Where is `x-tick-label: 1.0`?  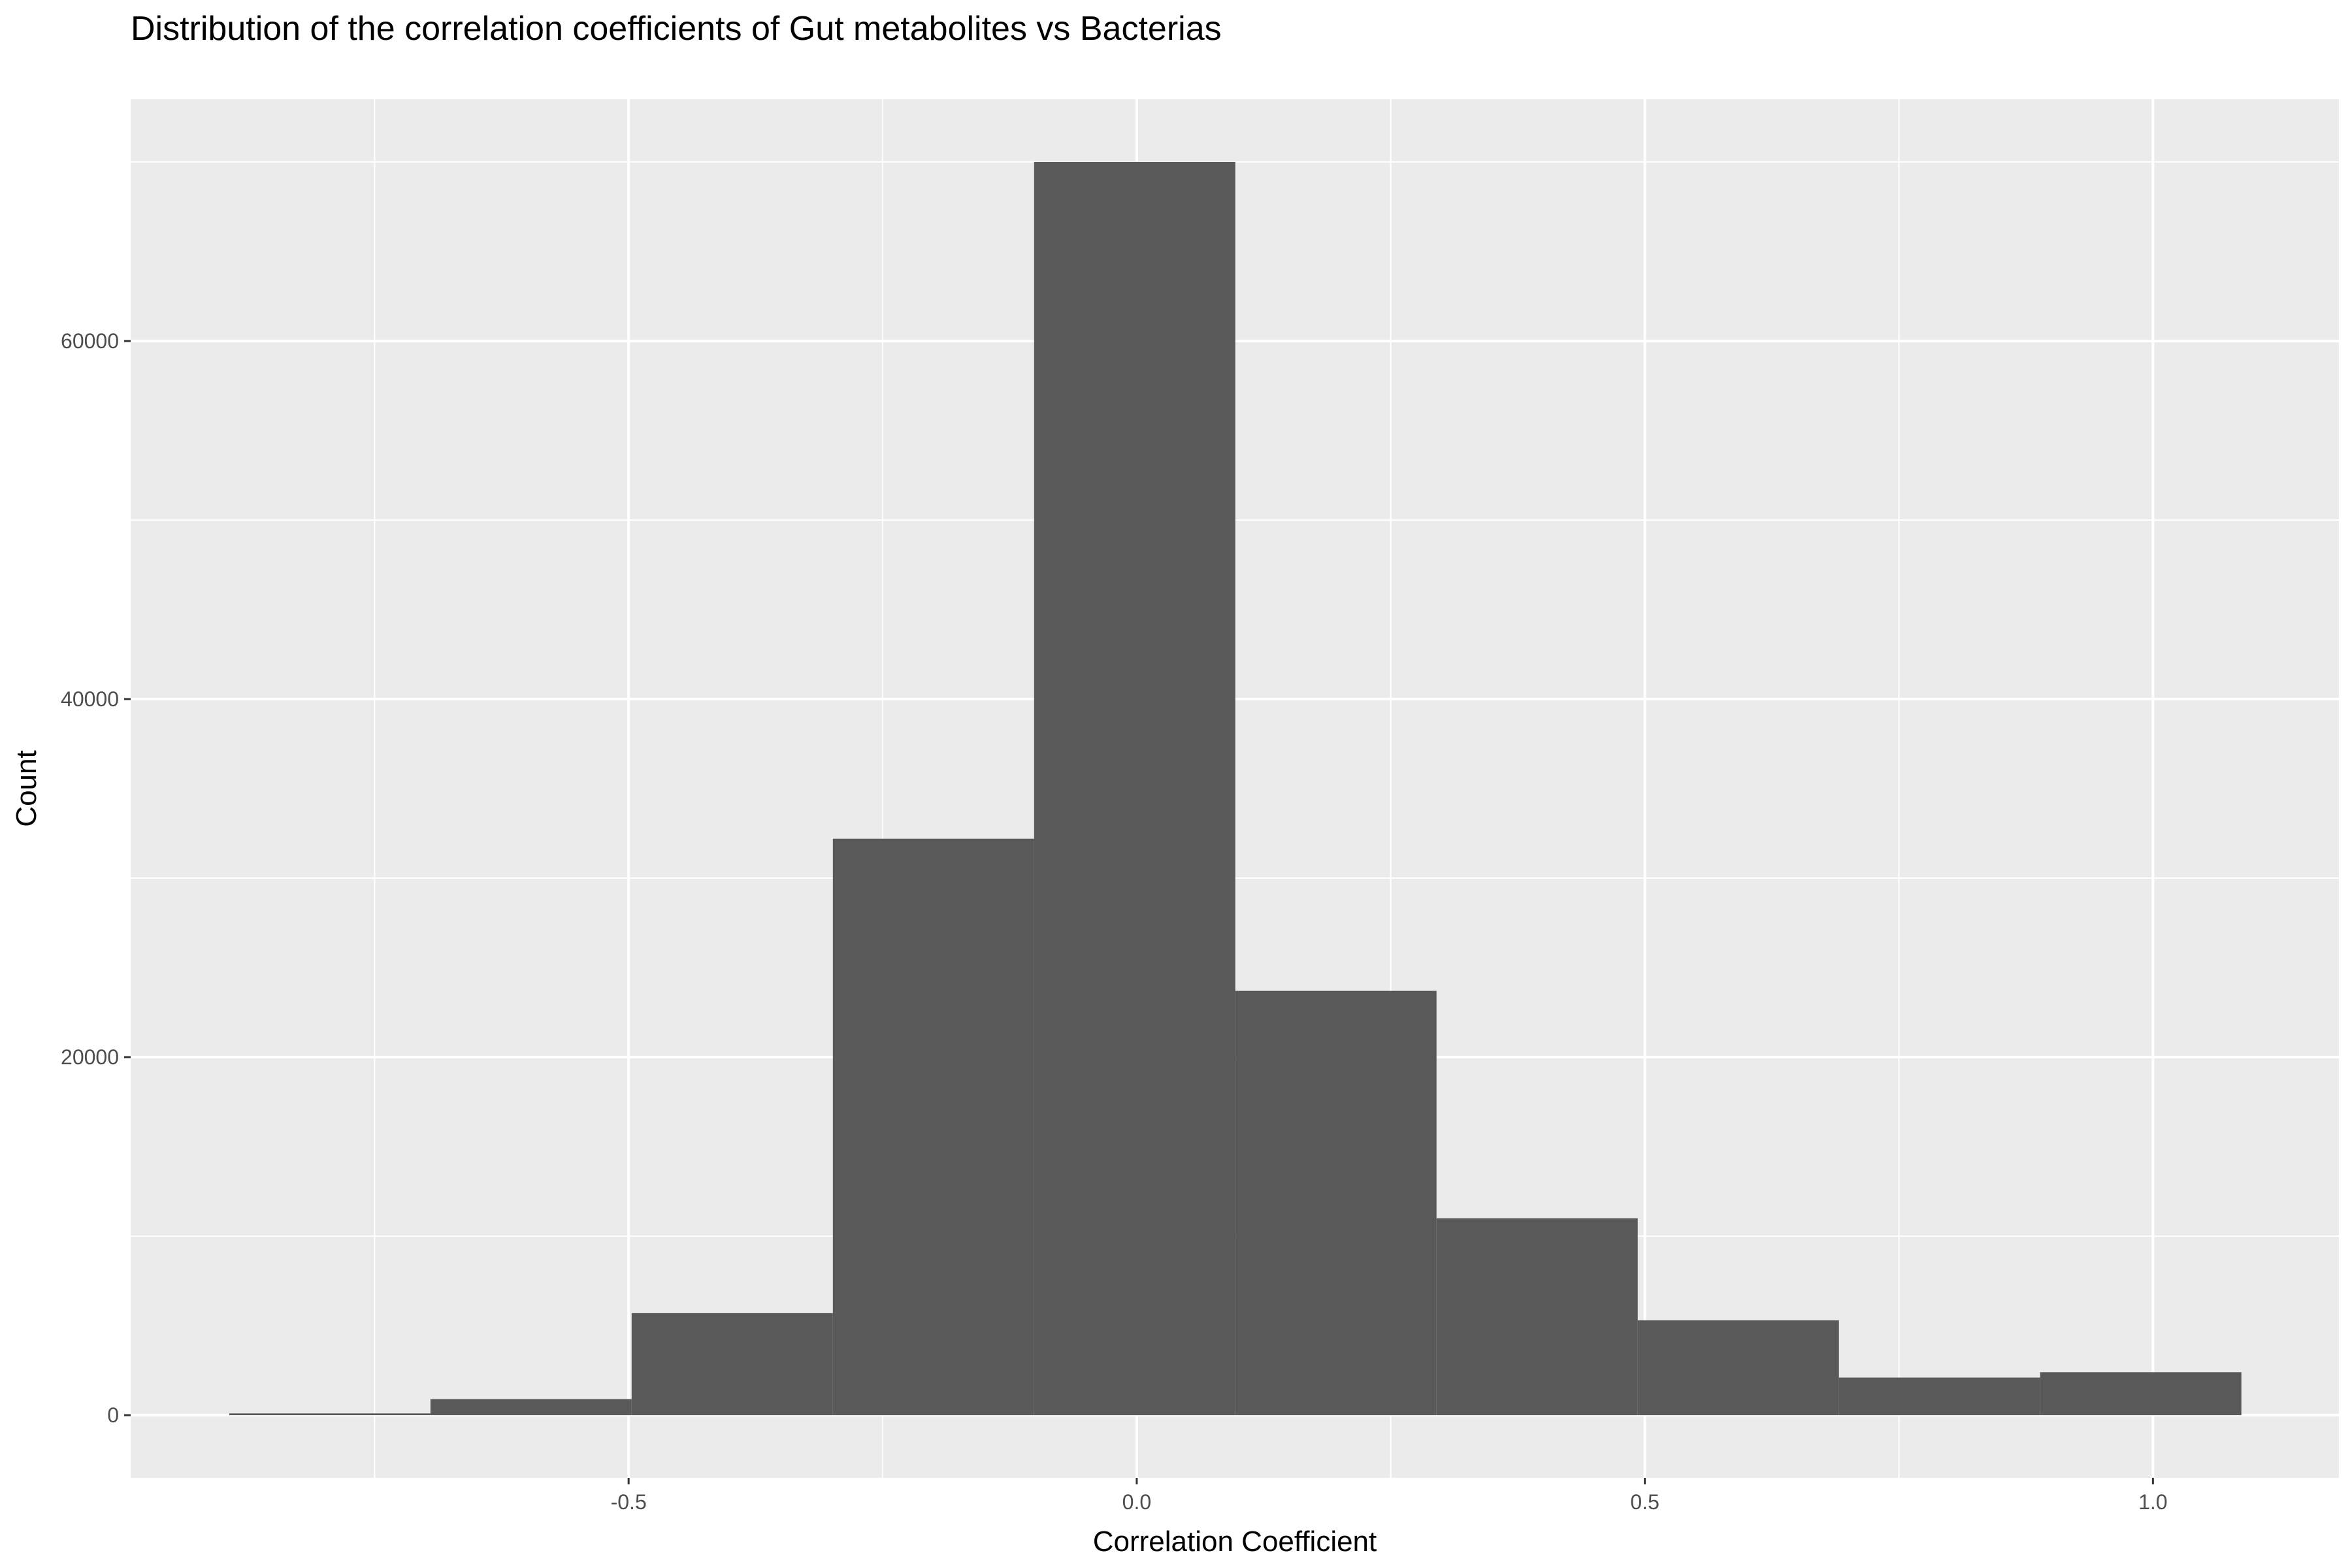 x-tick-label: 1.0 is located at coordinates (2152, 1502).